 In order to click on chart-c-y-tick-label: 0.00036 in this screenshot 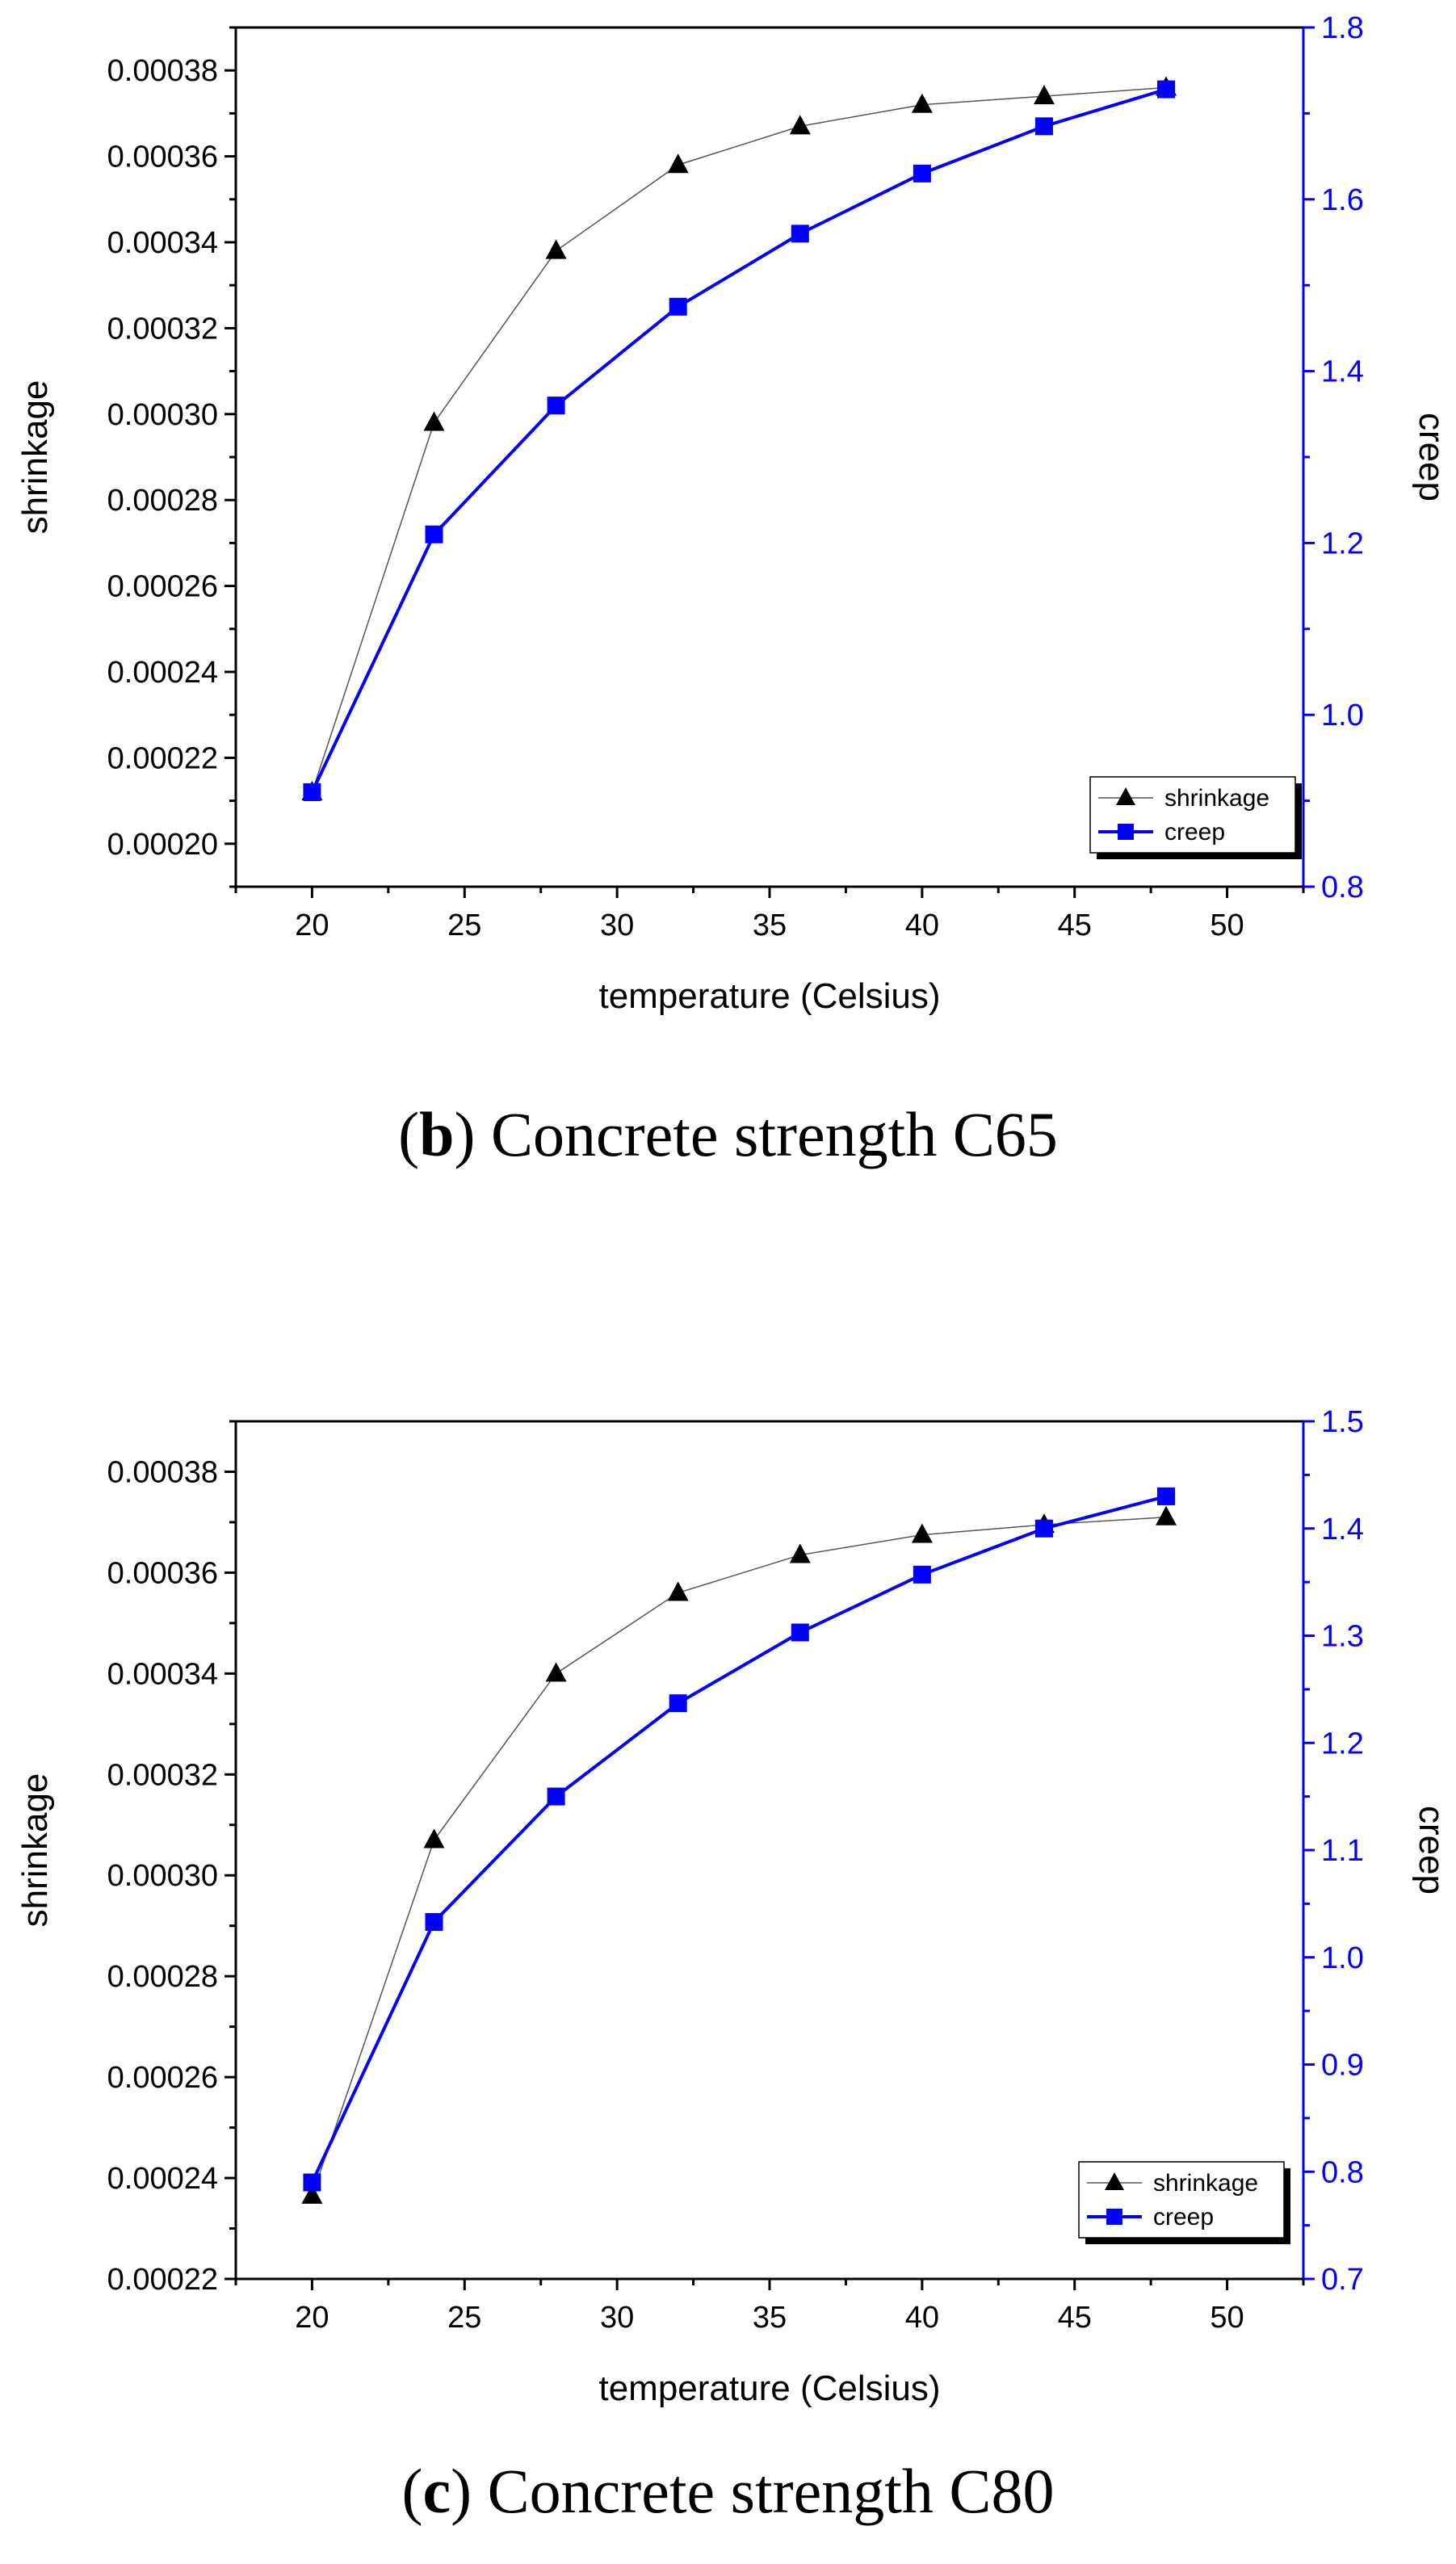, I will do `click(162, 1573)`.